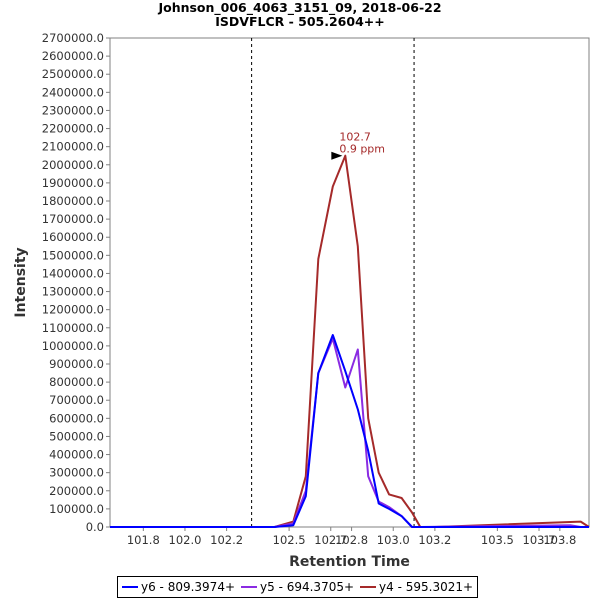 This screenshot has height=600, width=600. Describe the element at coordinates (188, 587) in the screenshot. I see `legend-label-y6: y6 - 809.3974+` at that location.